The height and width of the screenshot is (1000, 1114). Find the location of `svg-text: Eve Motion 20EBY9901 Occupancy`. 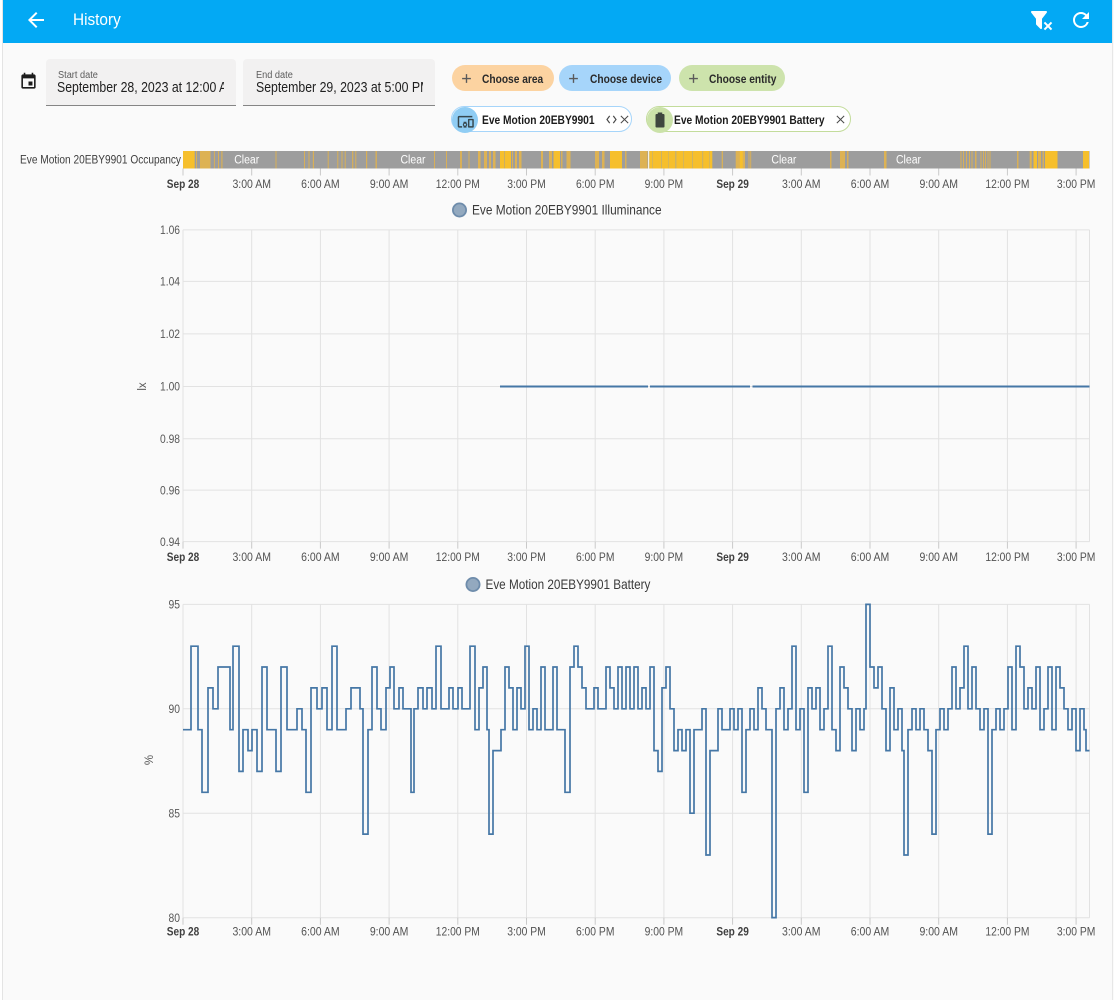

svg-text: Eve Motion 20EBY9901 Occupancy is located at coordinates (100, 161).